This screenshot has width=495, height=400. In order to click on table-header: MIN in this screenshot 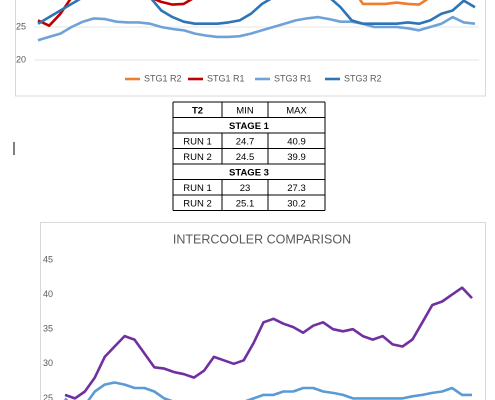, I will do `click(245, 110)`.